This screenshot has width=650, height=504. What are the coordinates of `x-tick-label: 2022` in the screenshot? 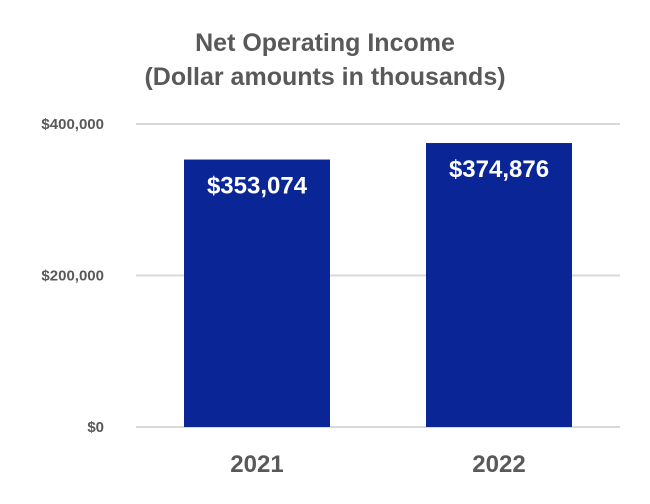 It's located at (498, 464).